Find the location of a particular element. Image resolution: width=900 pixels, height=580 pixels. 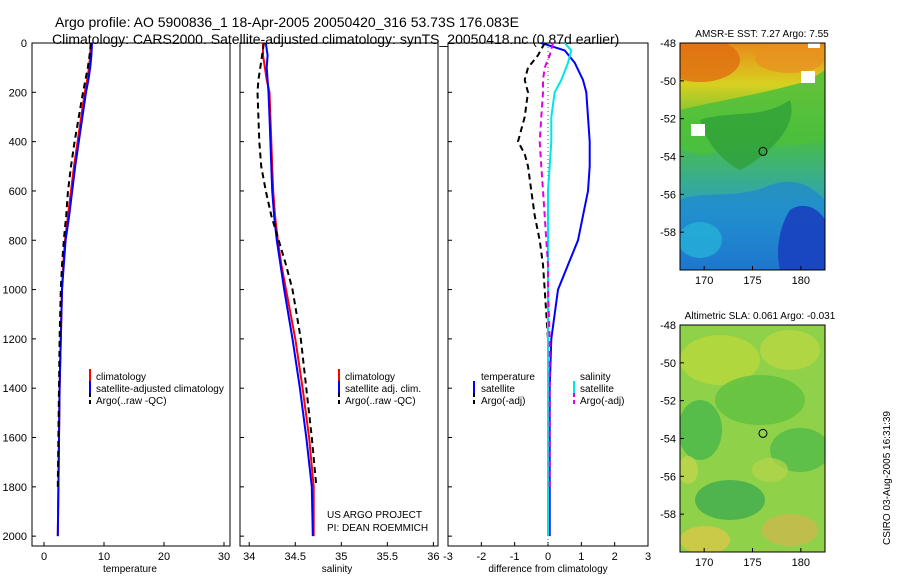

x-tick-label: -1 is located at coordinates (515, 557).